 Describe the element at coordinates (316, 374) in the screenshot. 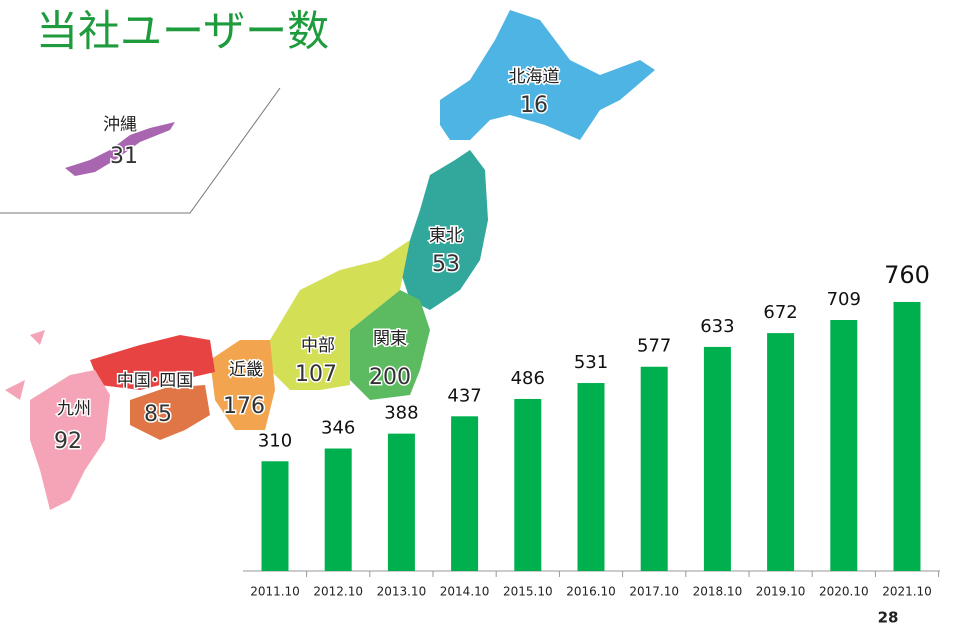

I see `region-value: 107` at that location.